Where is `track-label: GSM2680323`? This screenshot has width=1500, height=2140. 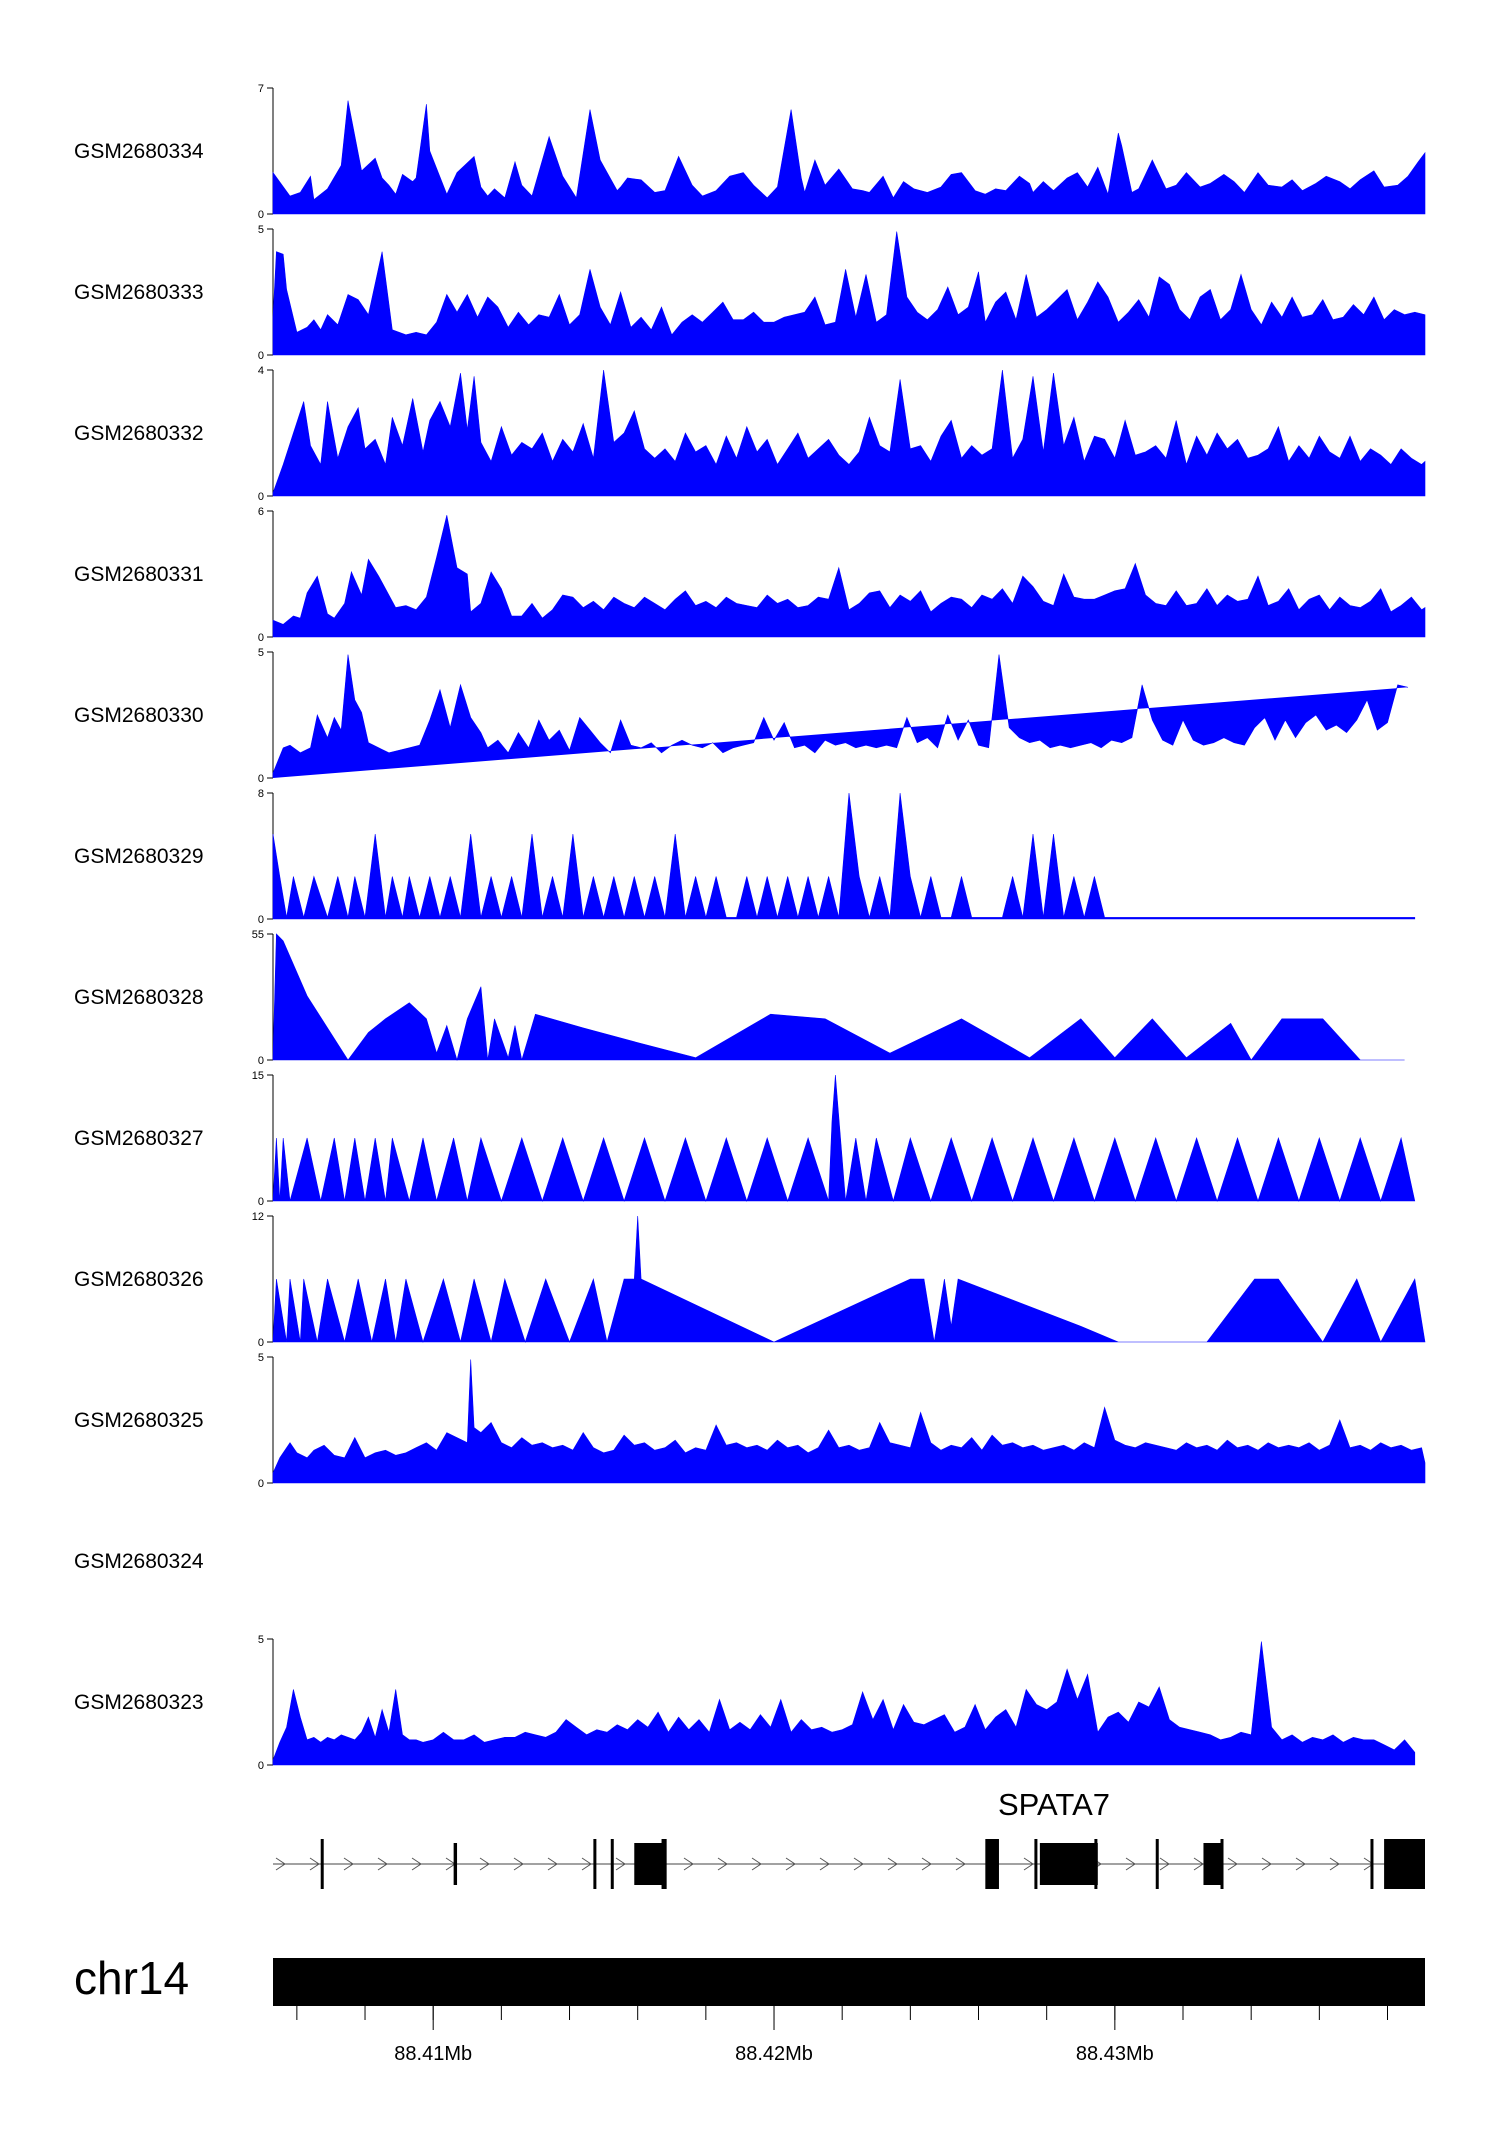 track-label: GSM2680323 is located at coordinates (139, 1702).